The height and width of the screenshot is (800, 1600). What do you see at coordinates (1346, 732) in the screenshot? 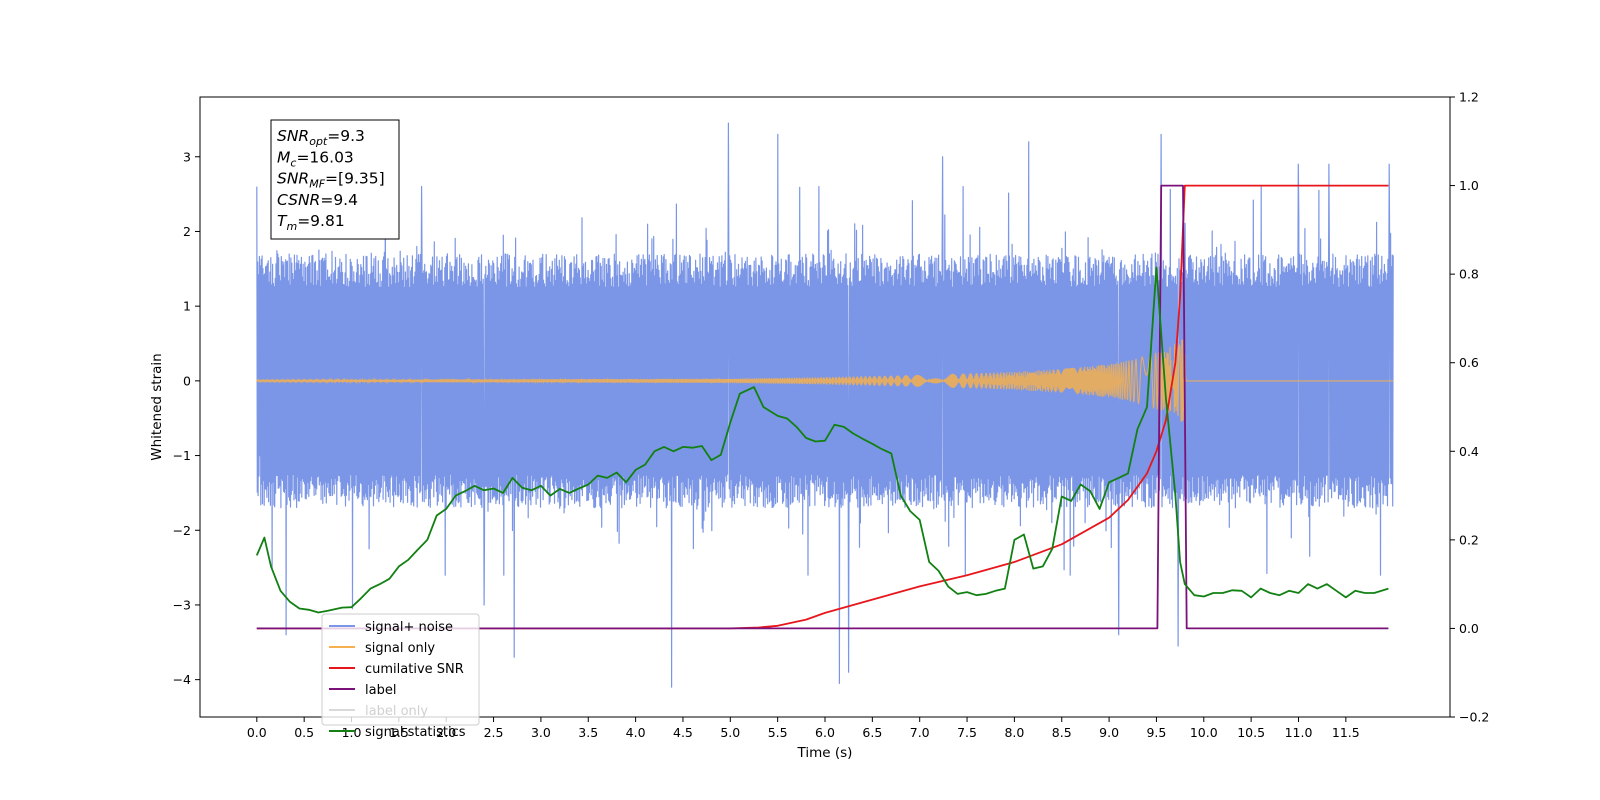
I see `x-tick-label: 11.5` at bounding box center [1346, 732].